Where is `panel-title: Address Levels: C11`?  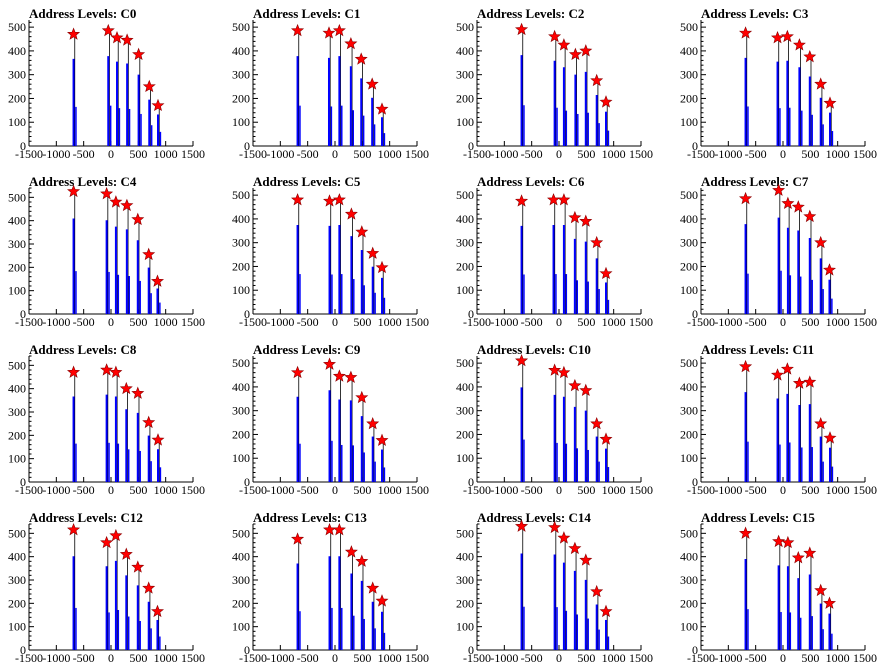 panel-title: Address Levels: C11 is located at coordinates (757, 349).